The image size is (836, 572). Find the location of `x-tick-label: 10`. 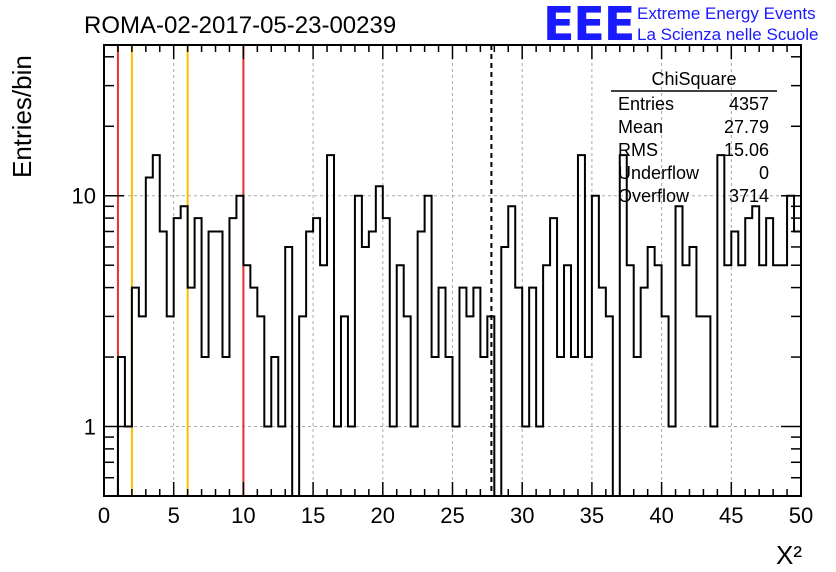

x-tick-label: 10 is located at coordinates (243, 515).